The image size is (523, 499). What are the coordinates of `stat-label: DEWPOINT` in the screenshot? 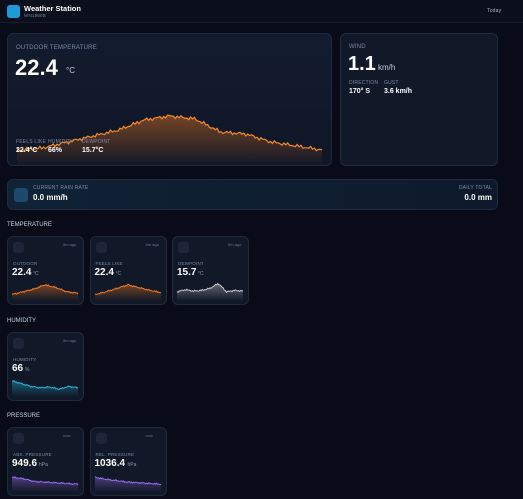 It's located at (96, 142).